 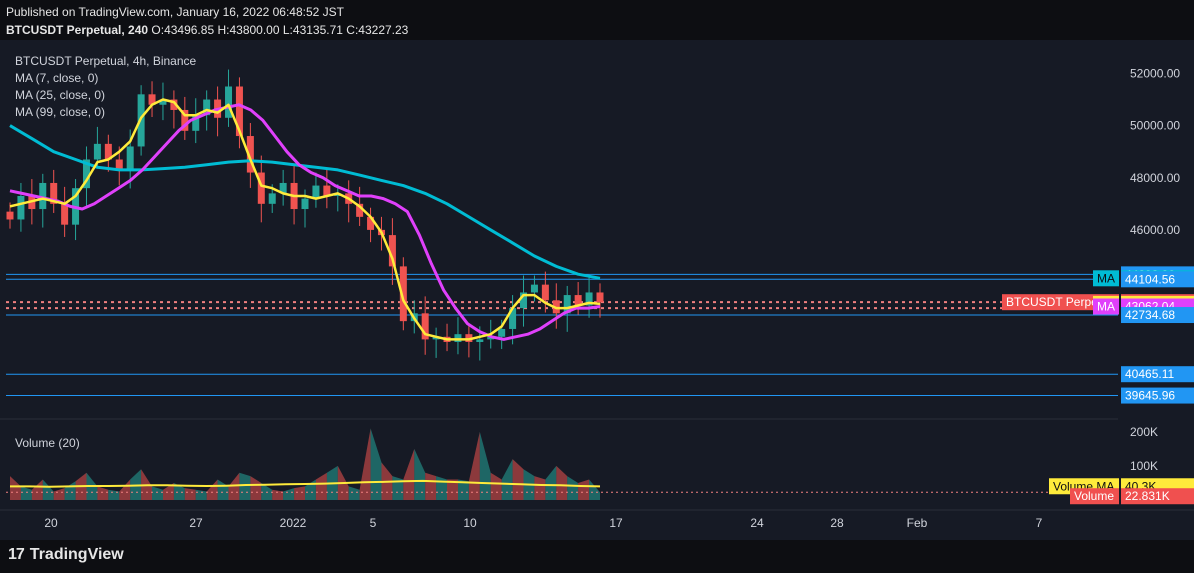 I want to click on tag-ma25: MA, so click(x=1106, y=306).